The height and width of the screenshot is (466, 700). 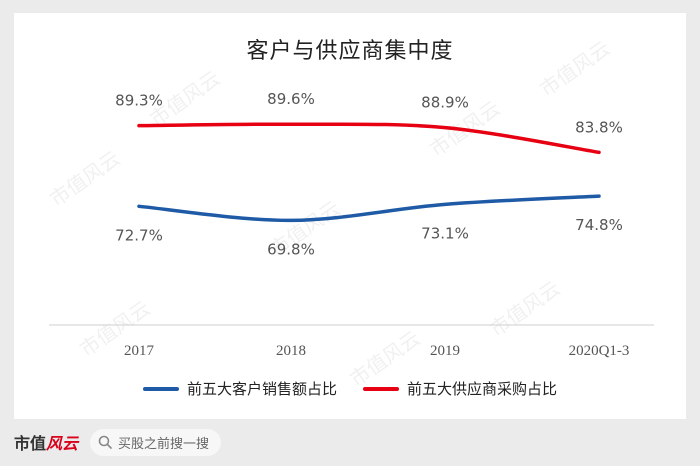 What do you see at coordinates (261, 389) in the screenshot?
I see `legend-label-customers: 前五大客户销售额占比` at bounding box center [261, 389].